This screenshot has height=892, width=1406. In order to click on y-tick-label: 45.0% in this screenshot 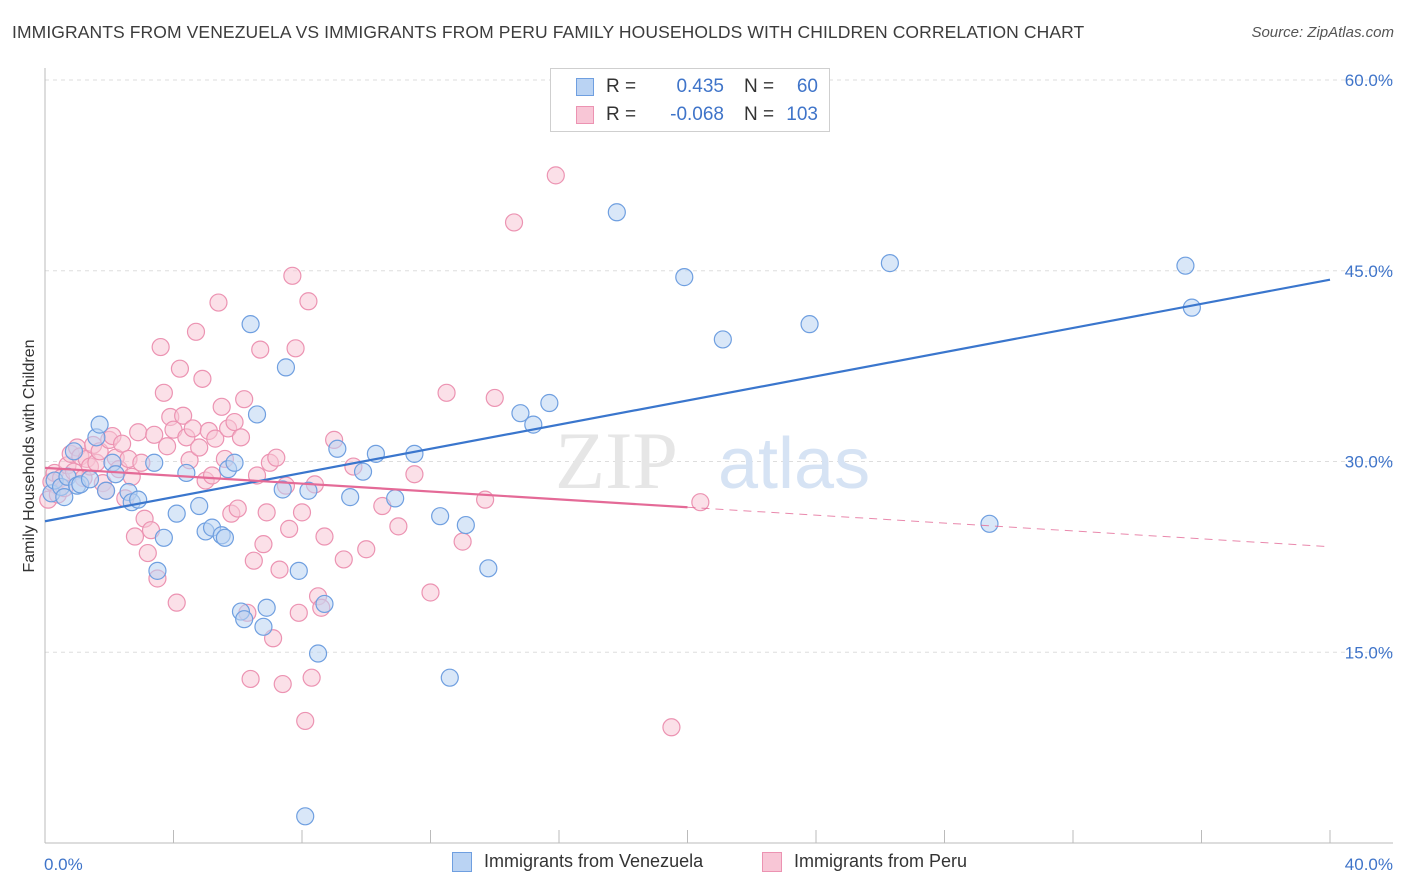, I will do `click(1369, 271)`.